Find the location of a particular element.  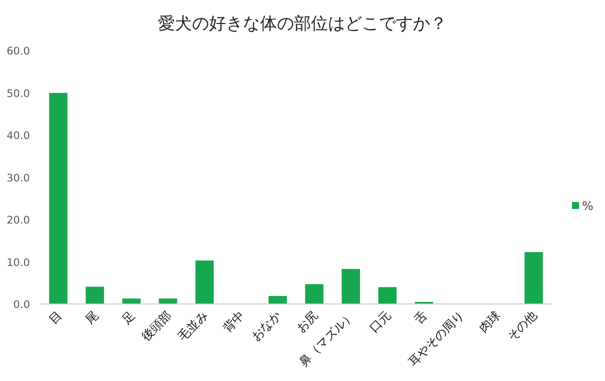

y-tick-label: 10.0 is located at coordinates (18, 262).